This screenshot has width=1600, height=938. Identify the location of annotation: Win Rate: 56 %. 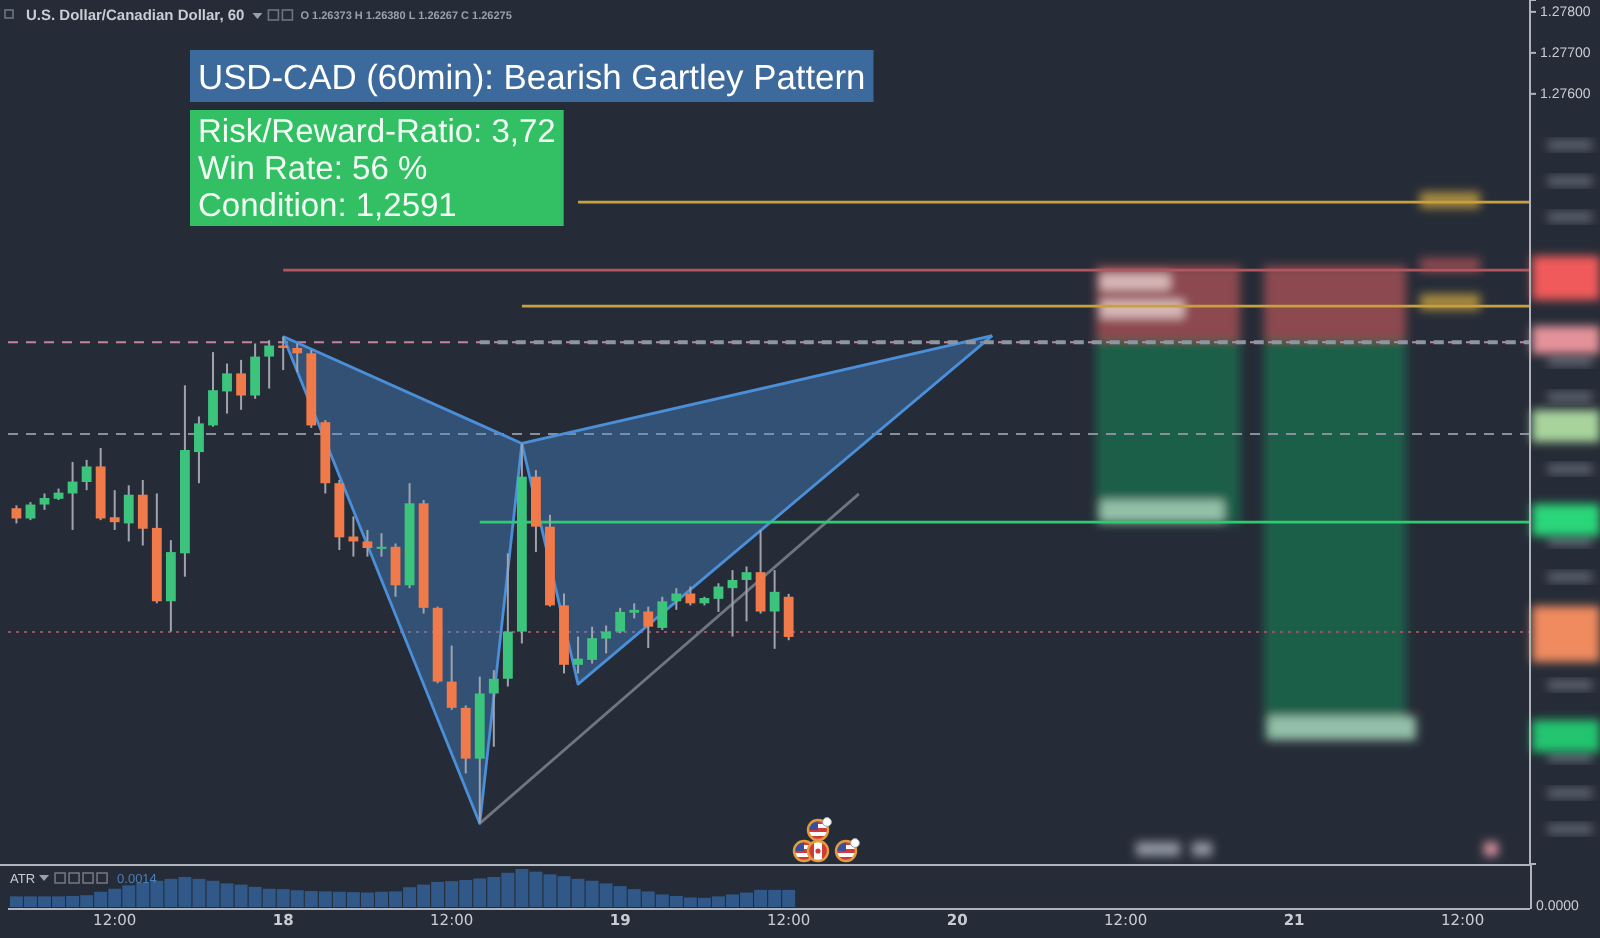
(313, 169).